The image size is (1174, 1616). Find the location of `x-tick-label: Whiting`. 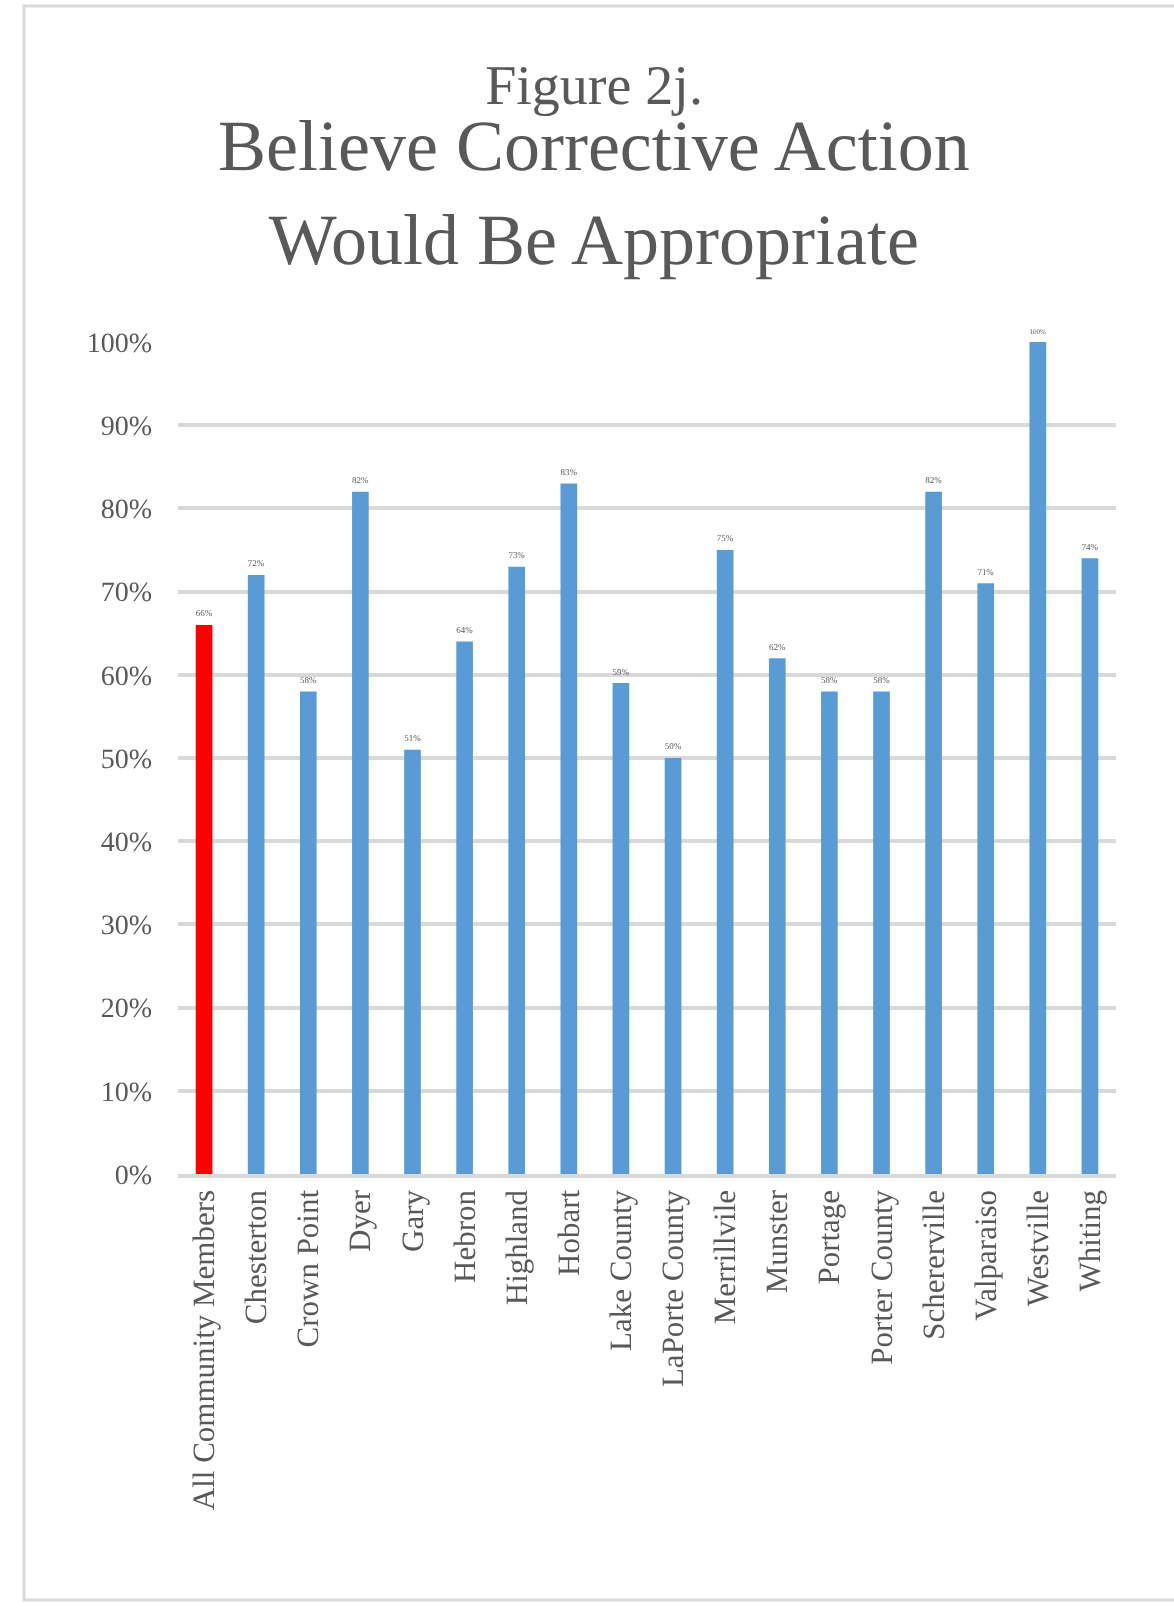

x-tick-label: Whiting is located at coordinates (1091, 1240).